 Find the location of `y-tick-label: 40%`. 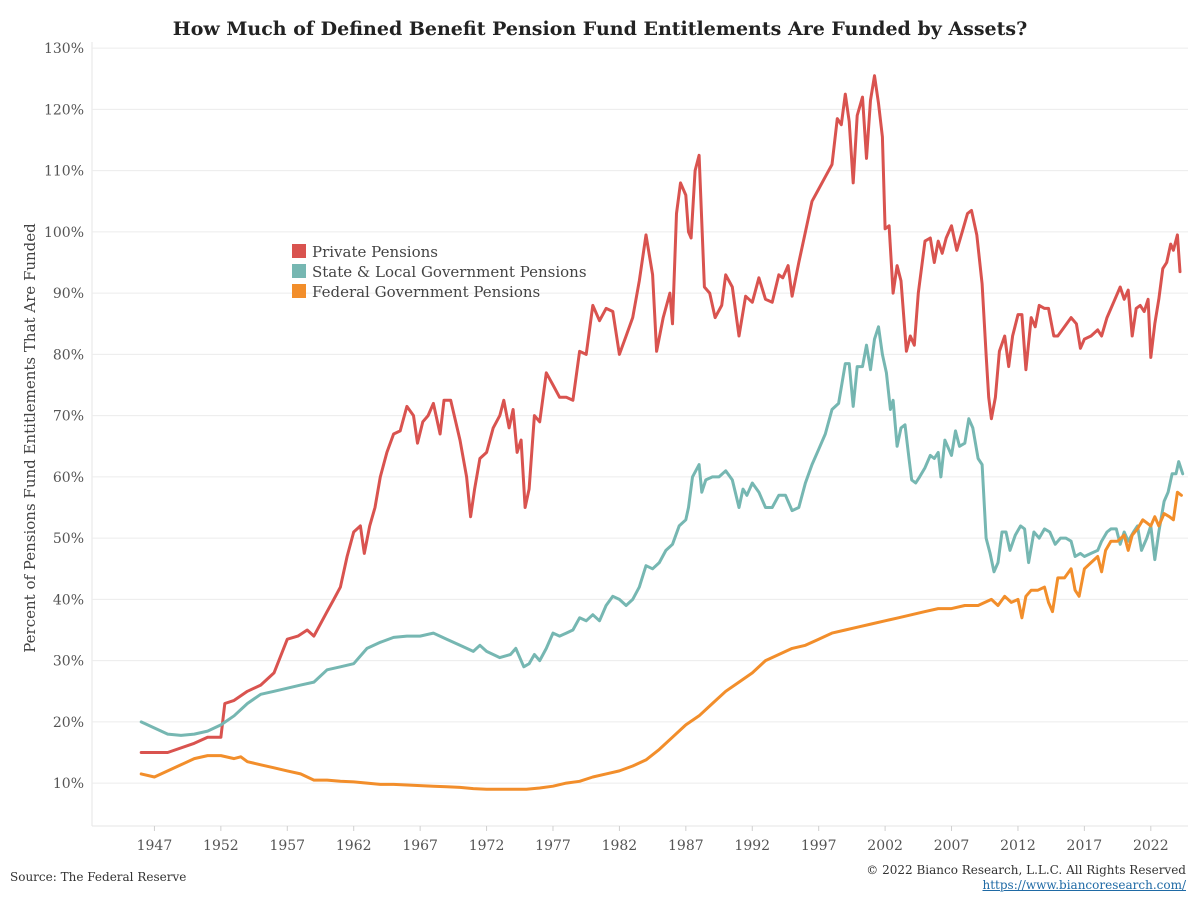

y-tick-label: 40% is located at coordinates (68, 600).